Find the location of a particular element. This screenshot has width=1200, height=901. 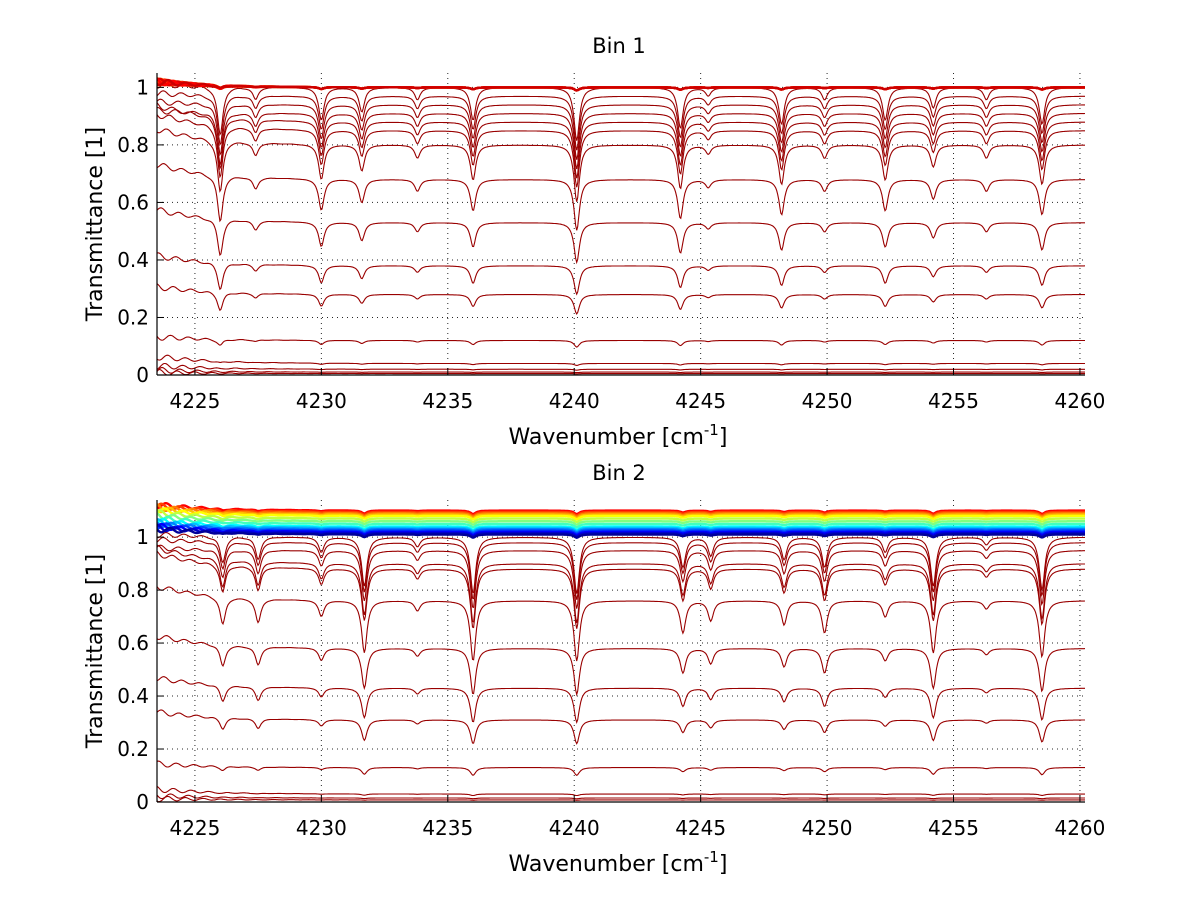

chart-title: Bin 2 is located at coordinates (619, 473).